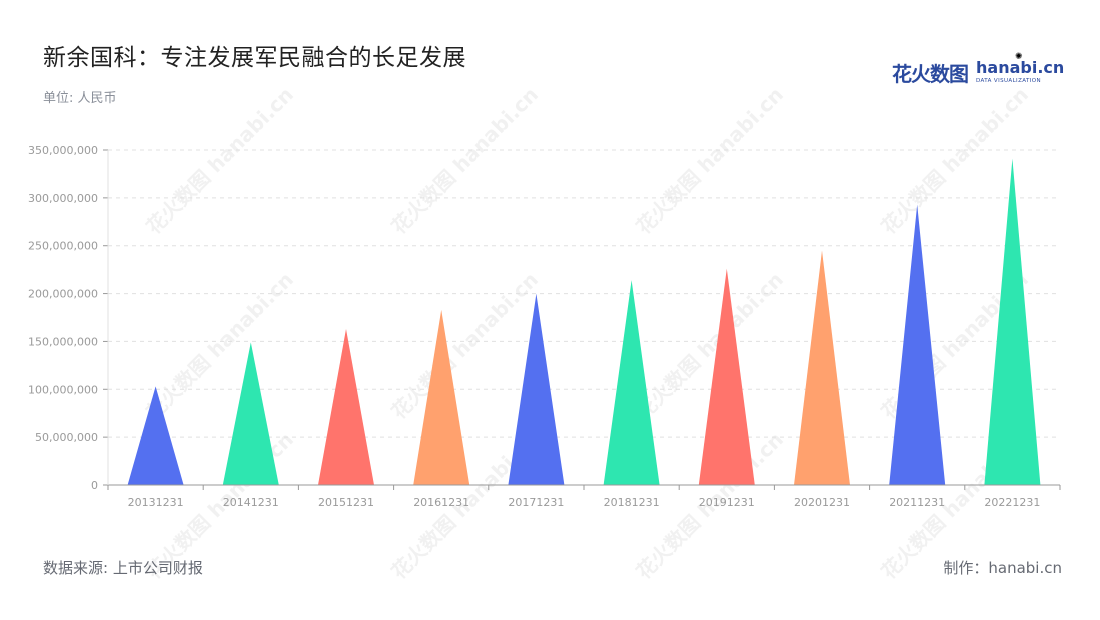  What do you see at coordinates (1002, 568) in the screenshot?
I see `maker-credit: 制作：hanabi.cn` at bounding box center [1002, 568].